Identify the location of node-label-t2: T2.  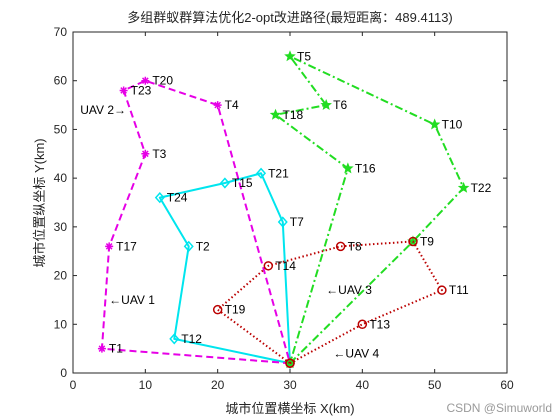
(203, 246).